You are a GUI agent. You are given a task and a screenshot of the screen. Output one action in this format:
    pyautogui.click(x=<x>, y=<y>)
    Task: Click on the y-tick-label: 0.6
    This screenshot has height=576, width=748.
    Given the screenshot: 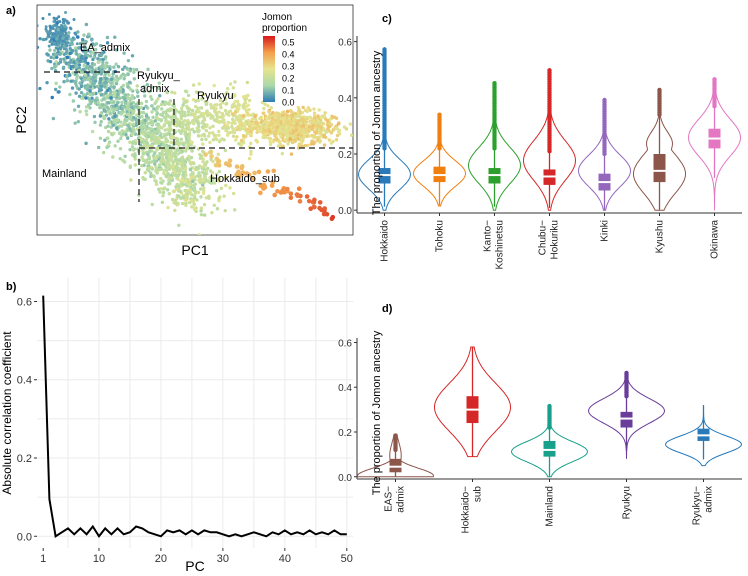 What is the action you would take?
    pyautogui.click(x=345, y=343)
    